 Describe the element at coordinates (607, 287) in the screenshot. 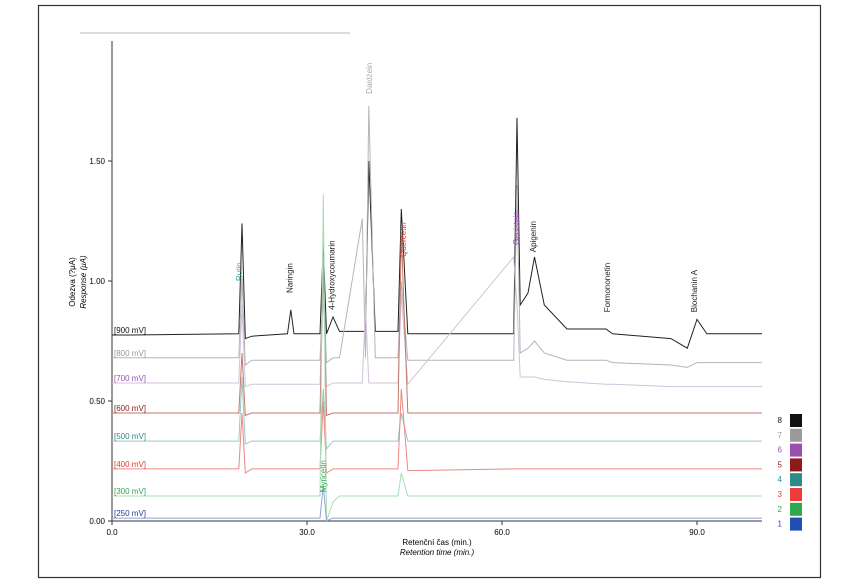

I see `peak-label: Formononetin` at that location.